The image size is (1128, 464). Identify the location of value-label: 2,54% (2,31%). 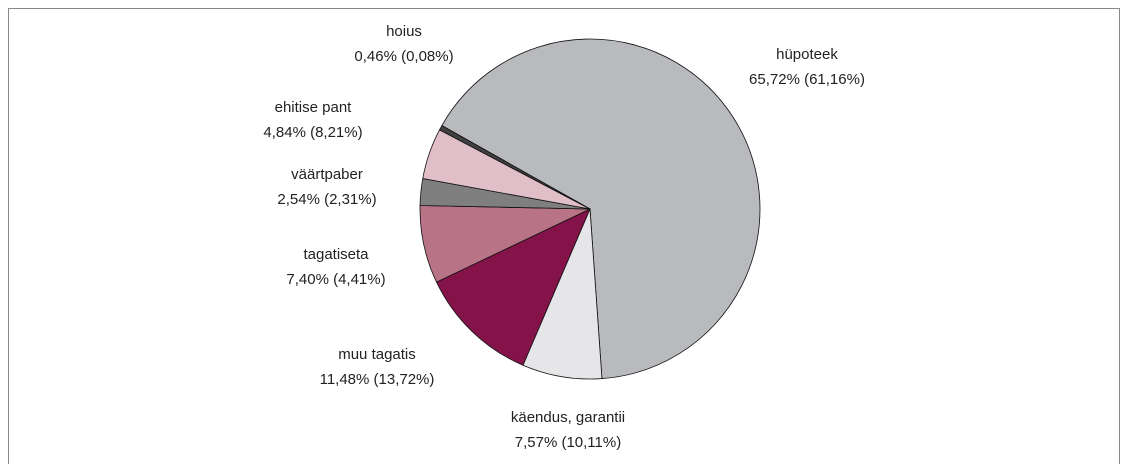
(326, 199).